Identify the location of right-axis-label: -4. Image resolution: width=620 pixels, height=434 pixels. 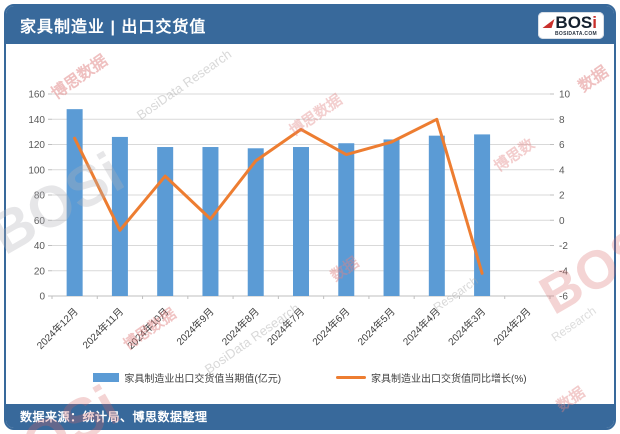
(563, 271).